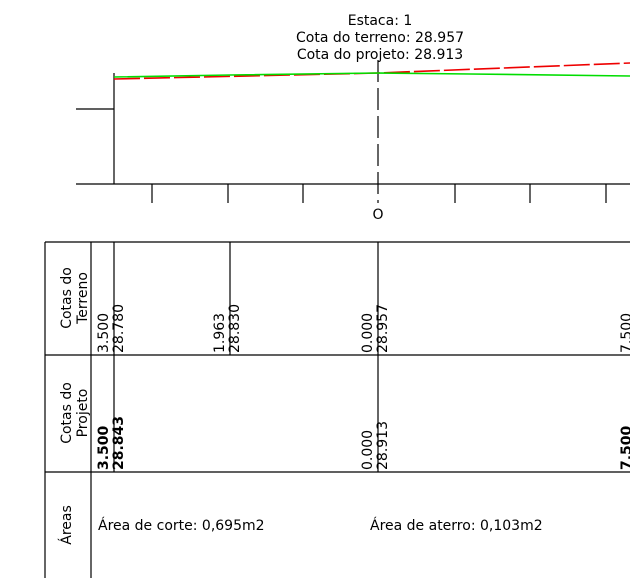  I want to click on terrain-elevation: 28.780, so click(119, 328).